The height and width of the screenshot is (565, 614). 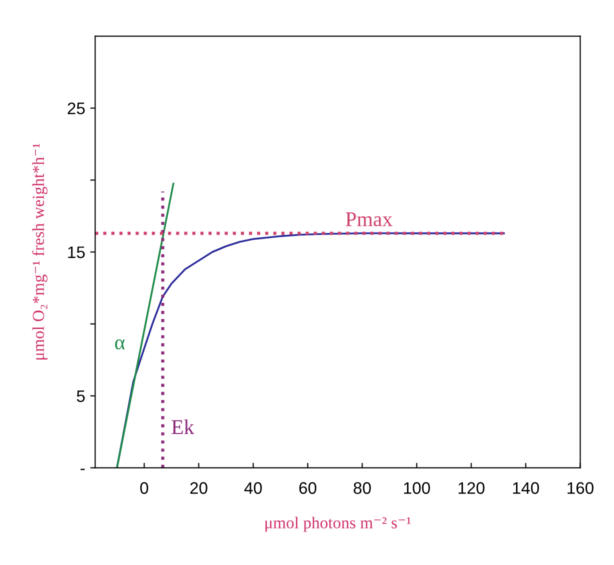 What do you see at coordinates (199, 488) in the screenshot?
I see `x-tick-label: 20` at bounding box center [199, 488].